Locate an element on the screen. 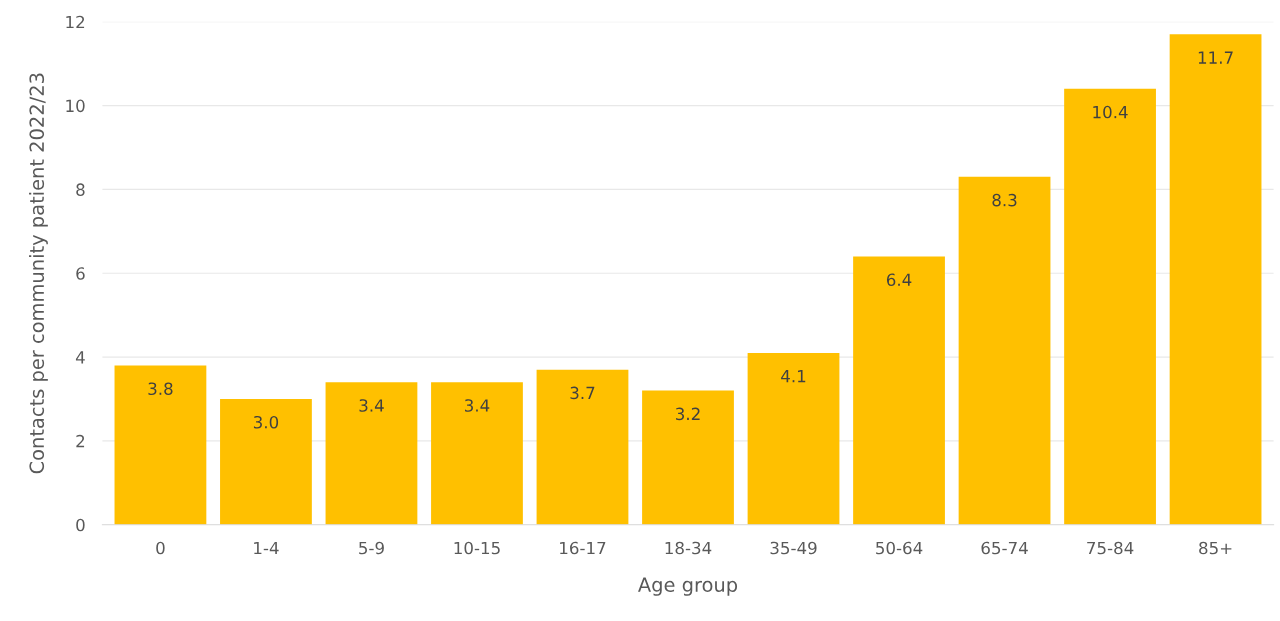 The width and height of the screenshot is (1280, 621). data-label: 4.1 is located at coordinates (793, 376).